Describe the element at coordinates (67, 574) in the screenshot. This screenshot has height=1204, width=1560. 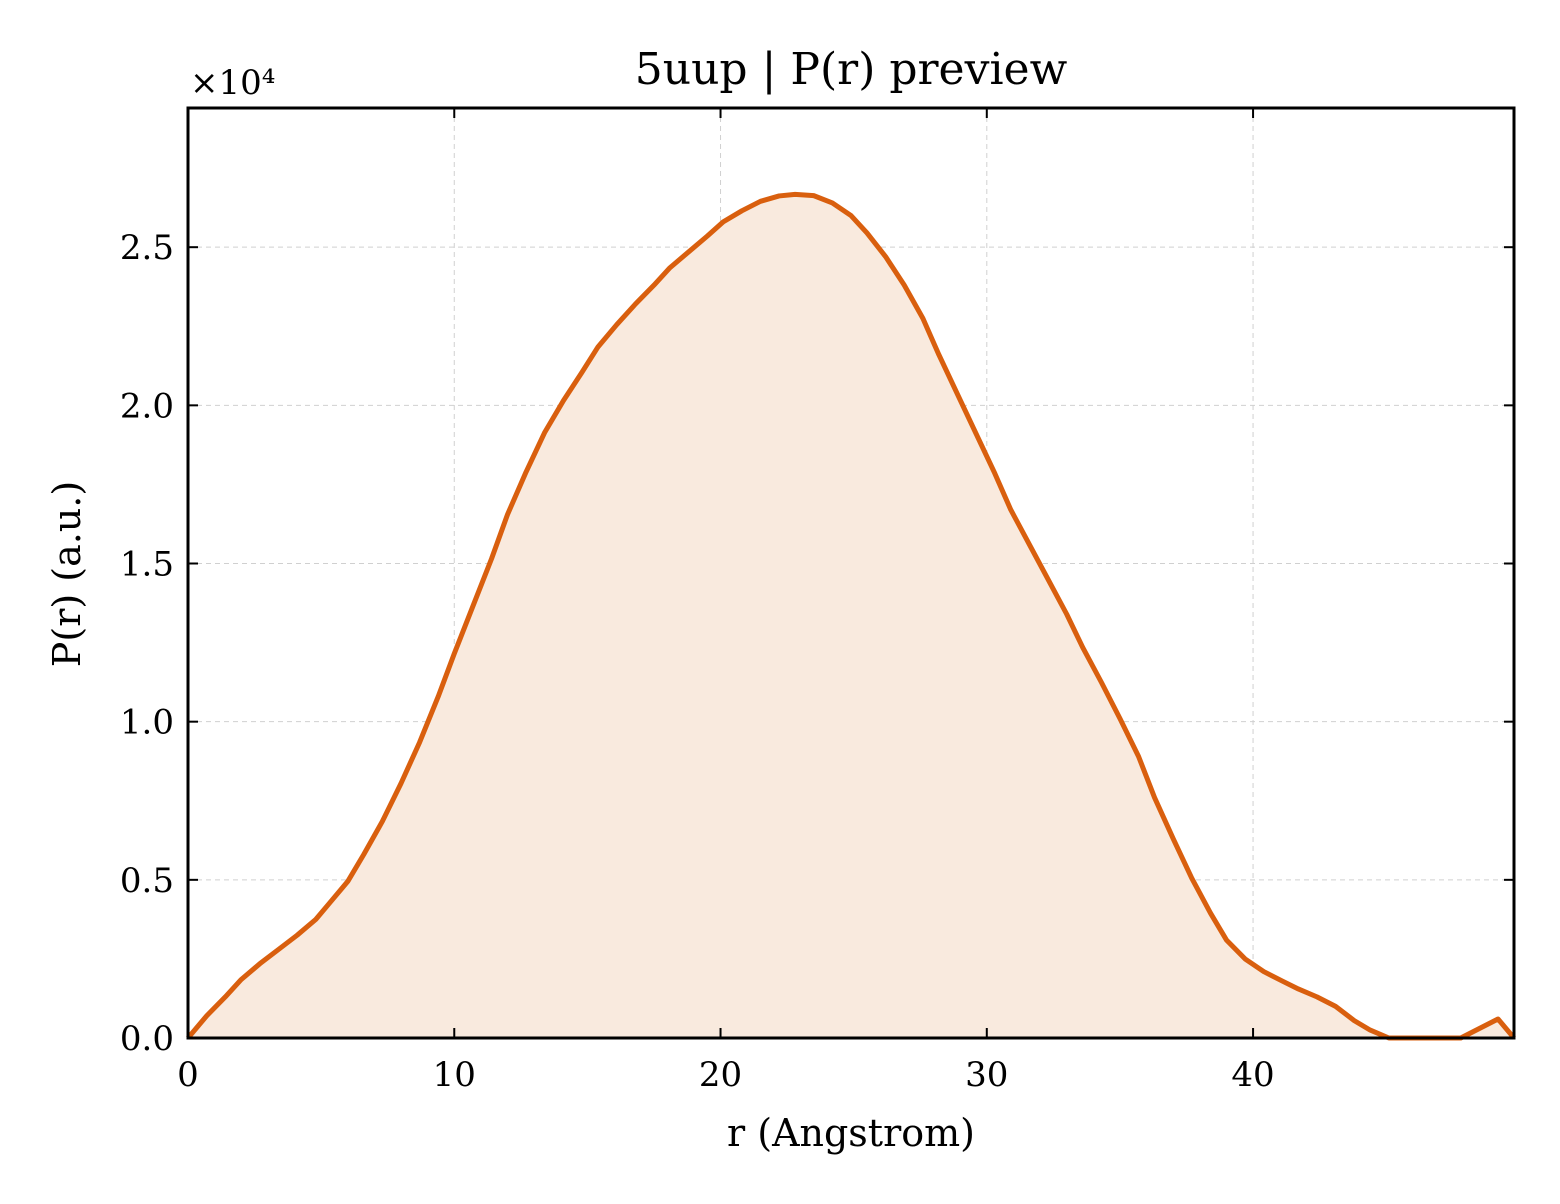
I see `y-axis-label: P(r) (a.u.)` at that location.